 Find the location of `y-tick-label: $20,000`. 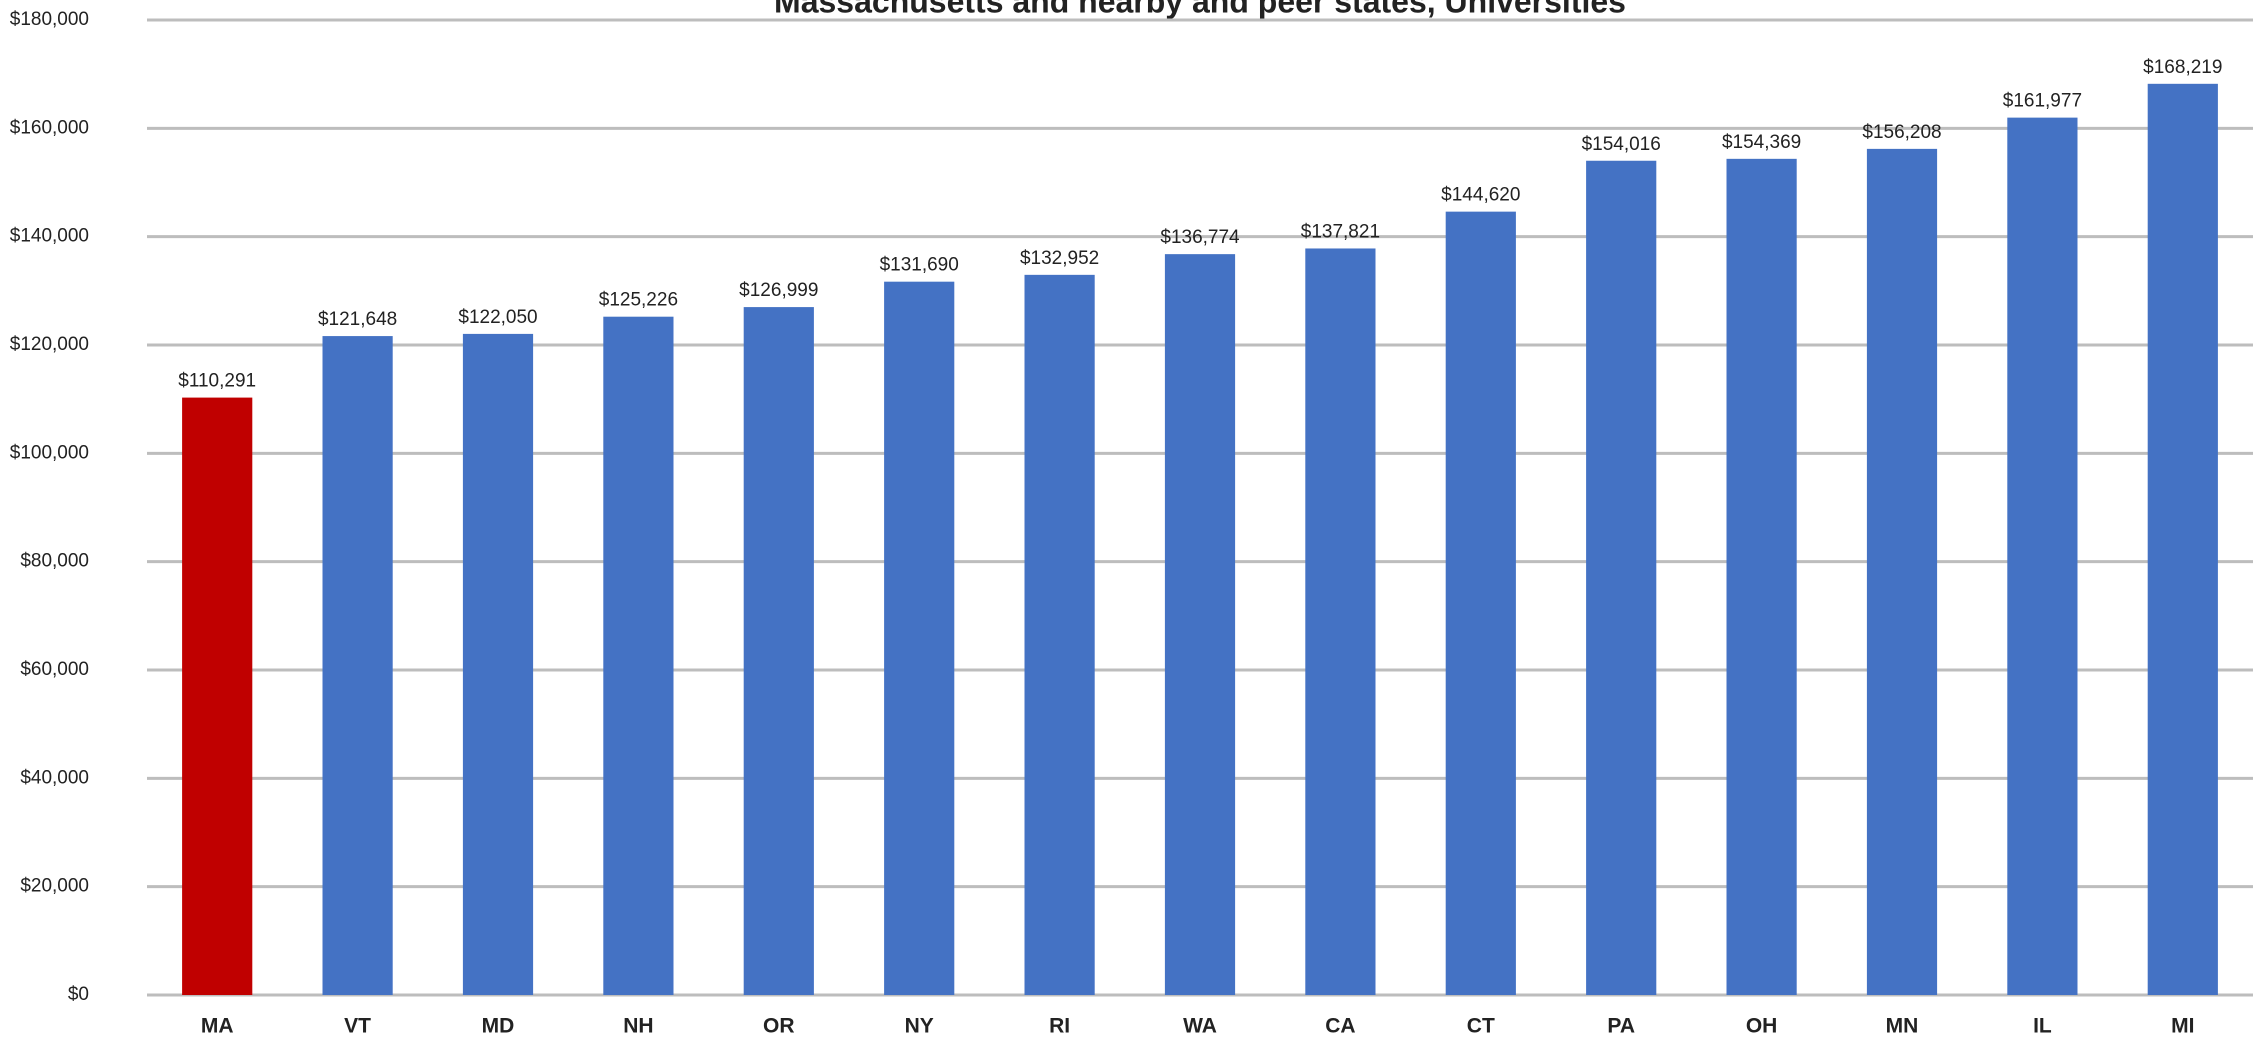

y-tick-label: $20,000 is located at coordinates (54, 886).